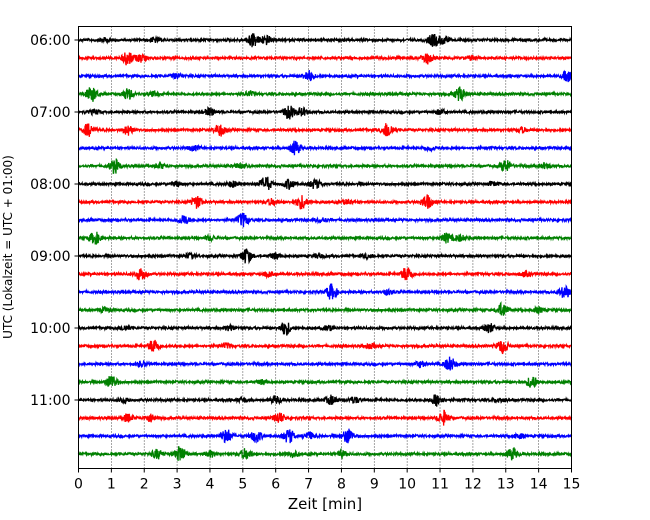 The width and height of the screenshot is (650, 520). I want to click on y-tick-label-0700: 07:00, so click(50, 113).